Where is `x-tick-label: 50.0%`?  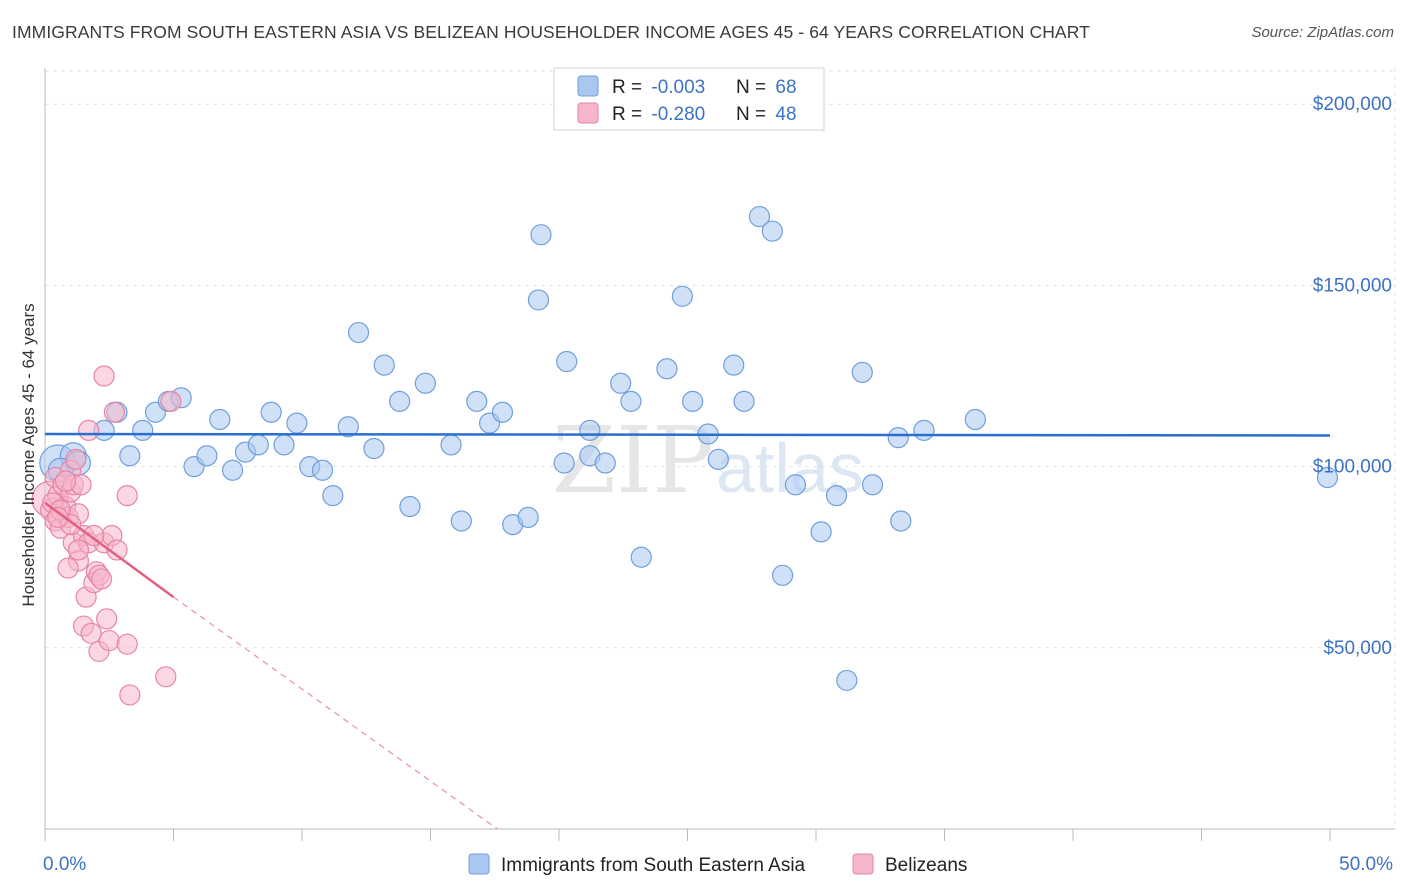 x-tick-label: 50.0% is located at coordinates (1366, 864).